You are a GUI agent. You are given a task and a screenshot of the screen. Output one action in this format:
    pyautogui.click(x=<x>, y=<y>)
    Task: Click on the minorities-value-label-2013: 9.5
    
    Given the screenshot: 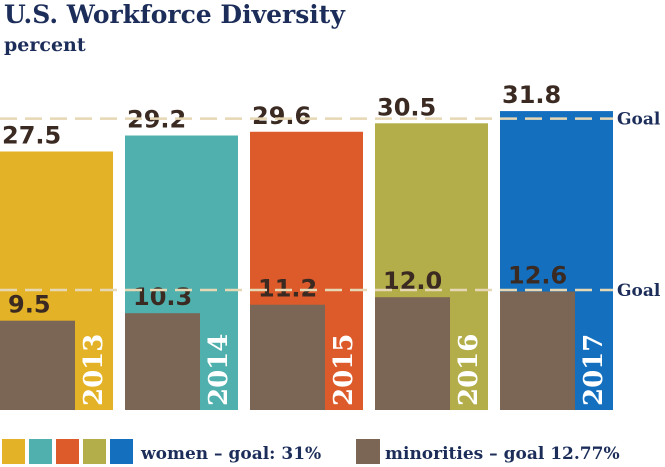 What is the action you would take?
    pyautogui.click(x=29, y=305)
    